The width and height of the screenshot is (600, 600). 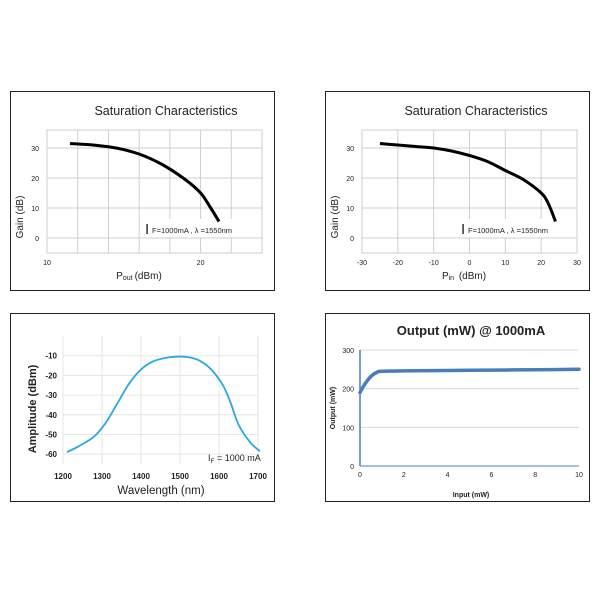 What do you see at coordinates (141, 476) in the screenshot?
I see `x-tick-label: 1400` at bounding box center [141, 476].